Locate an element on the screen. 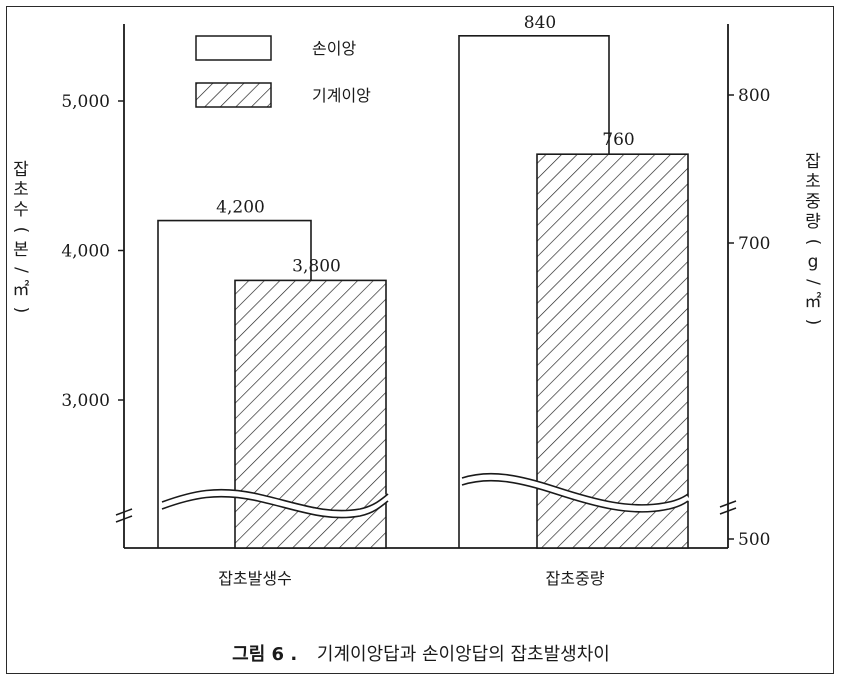 The height and width of the screenshot is (682, 842). legend: 손이앙 기계이앙 is located at coordinates (283, 71).